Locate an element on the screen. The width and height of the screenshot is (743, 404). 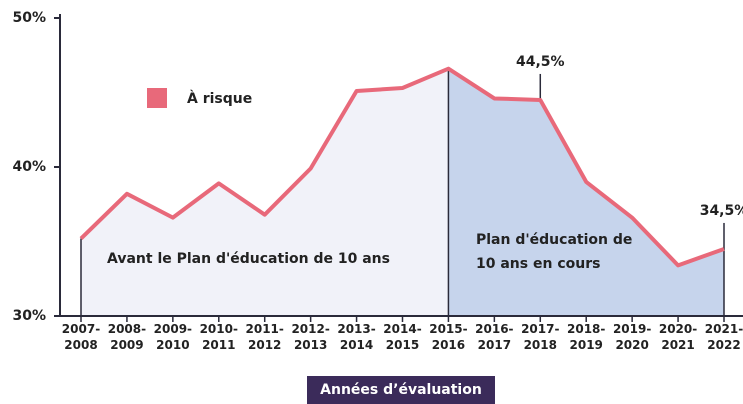
x-tick-label: 2013-2014 is located at coordinates (356, 337).